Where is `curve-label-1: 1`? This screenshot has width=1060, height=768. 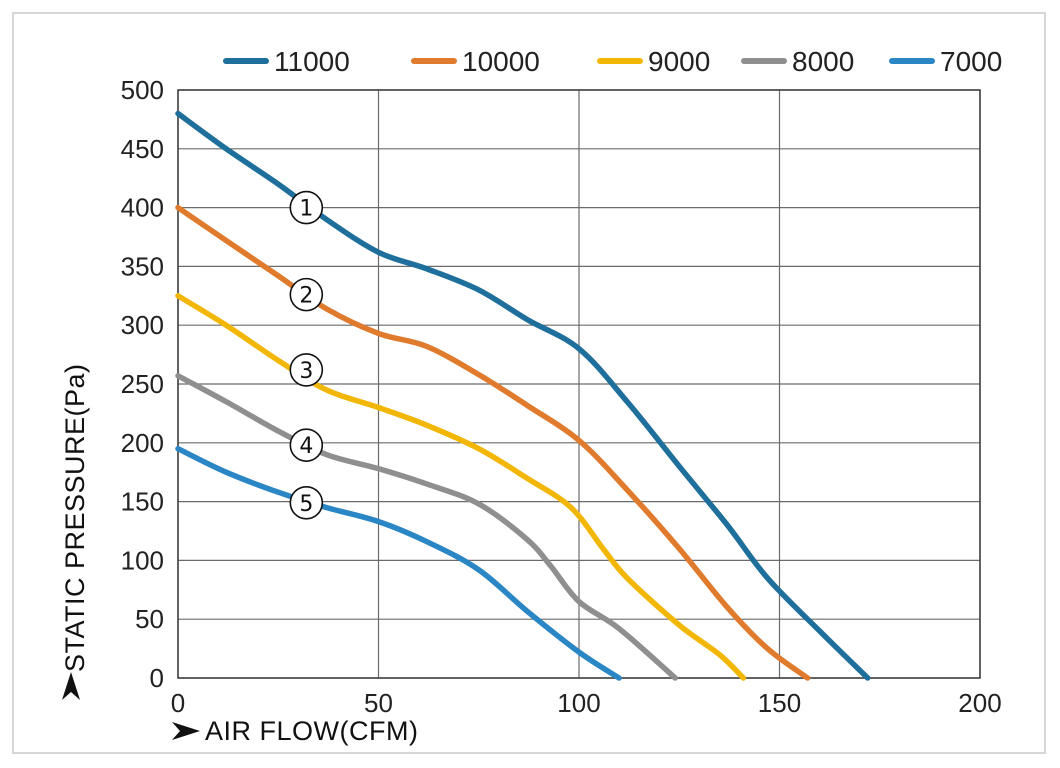
curve-label-1: 1 is located at coordinates (306, 209).